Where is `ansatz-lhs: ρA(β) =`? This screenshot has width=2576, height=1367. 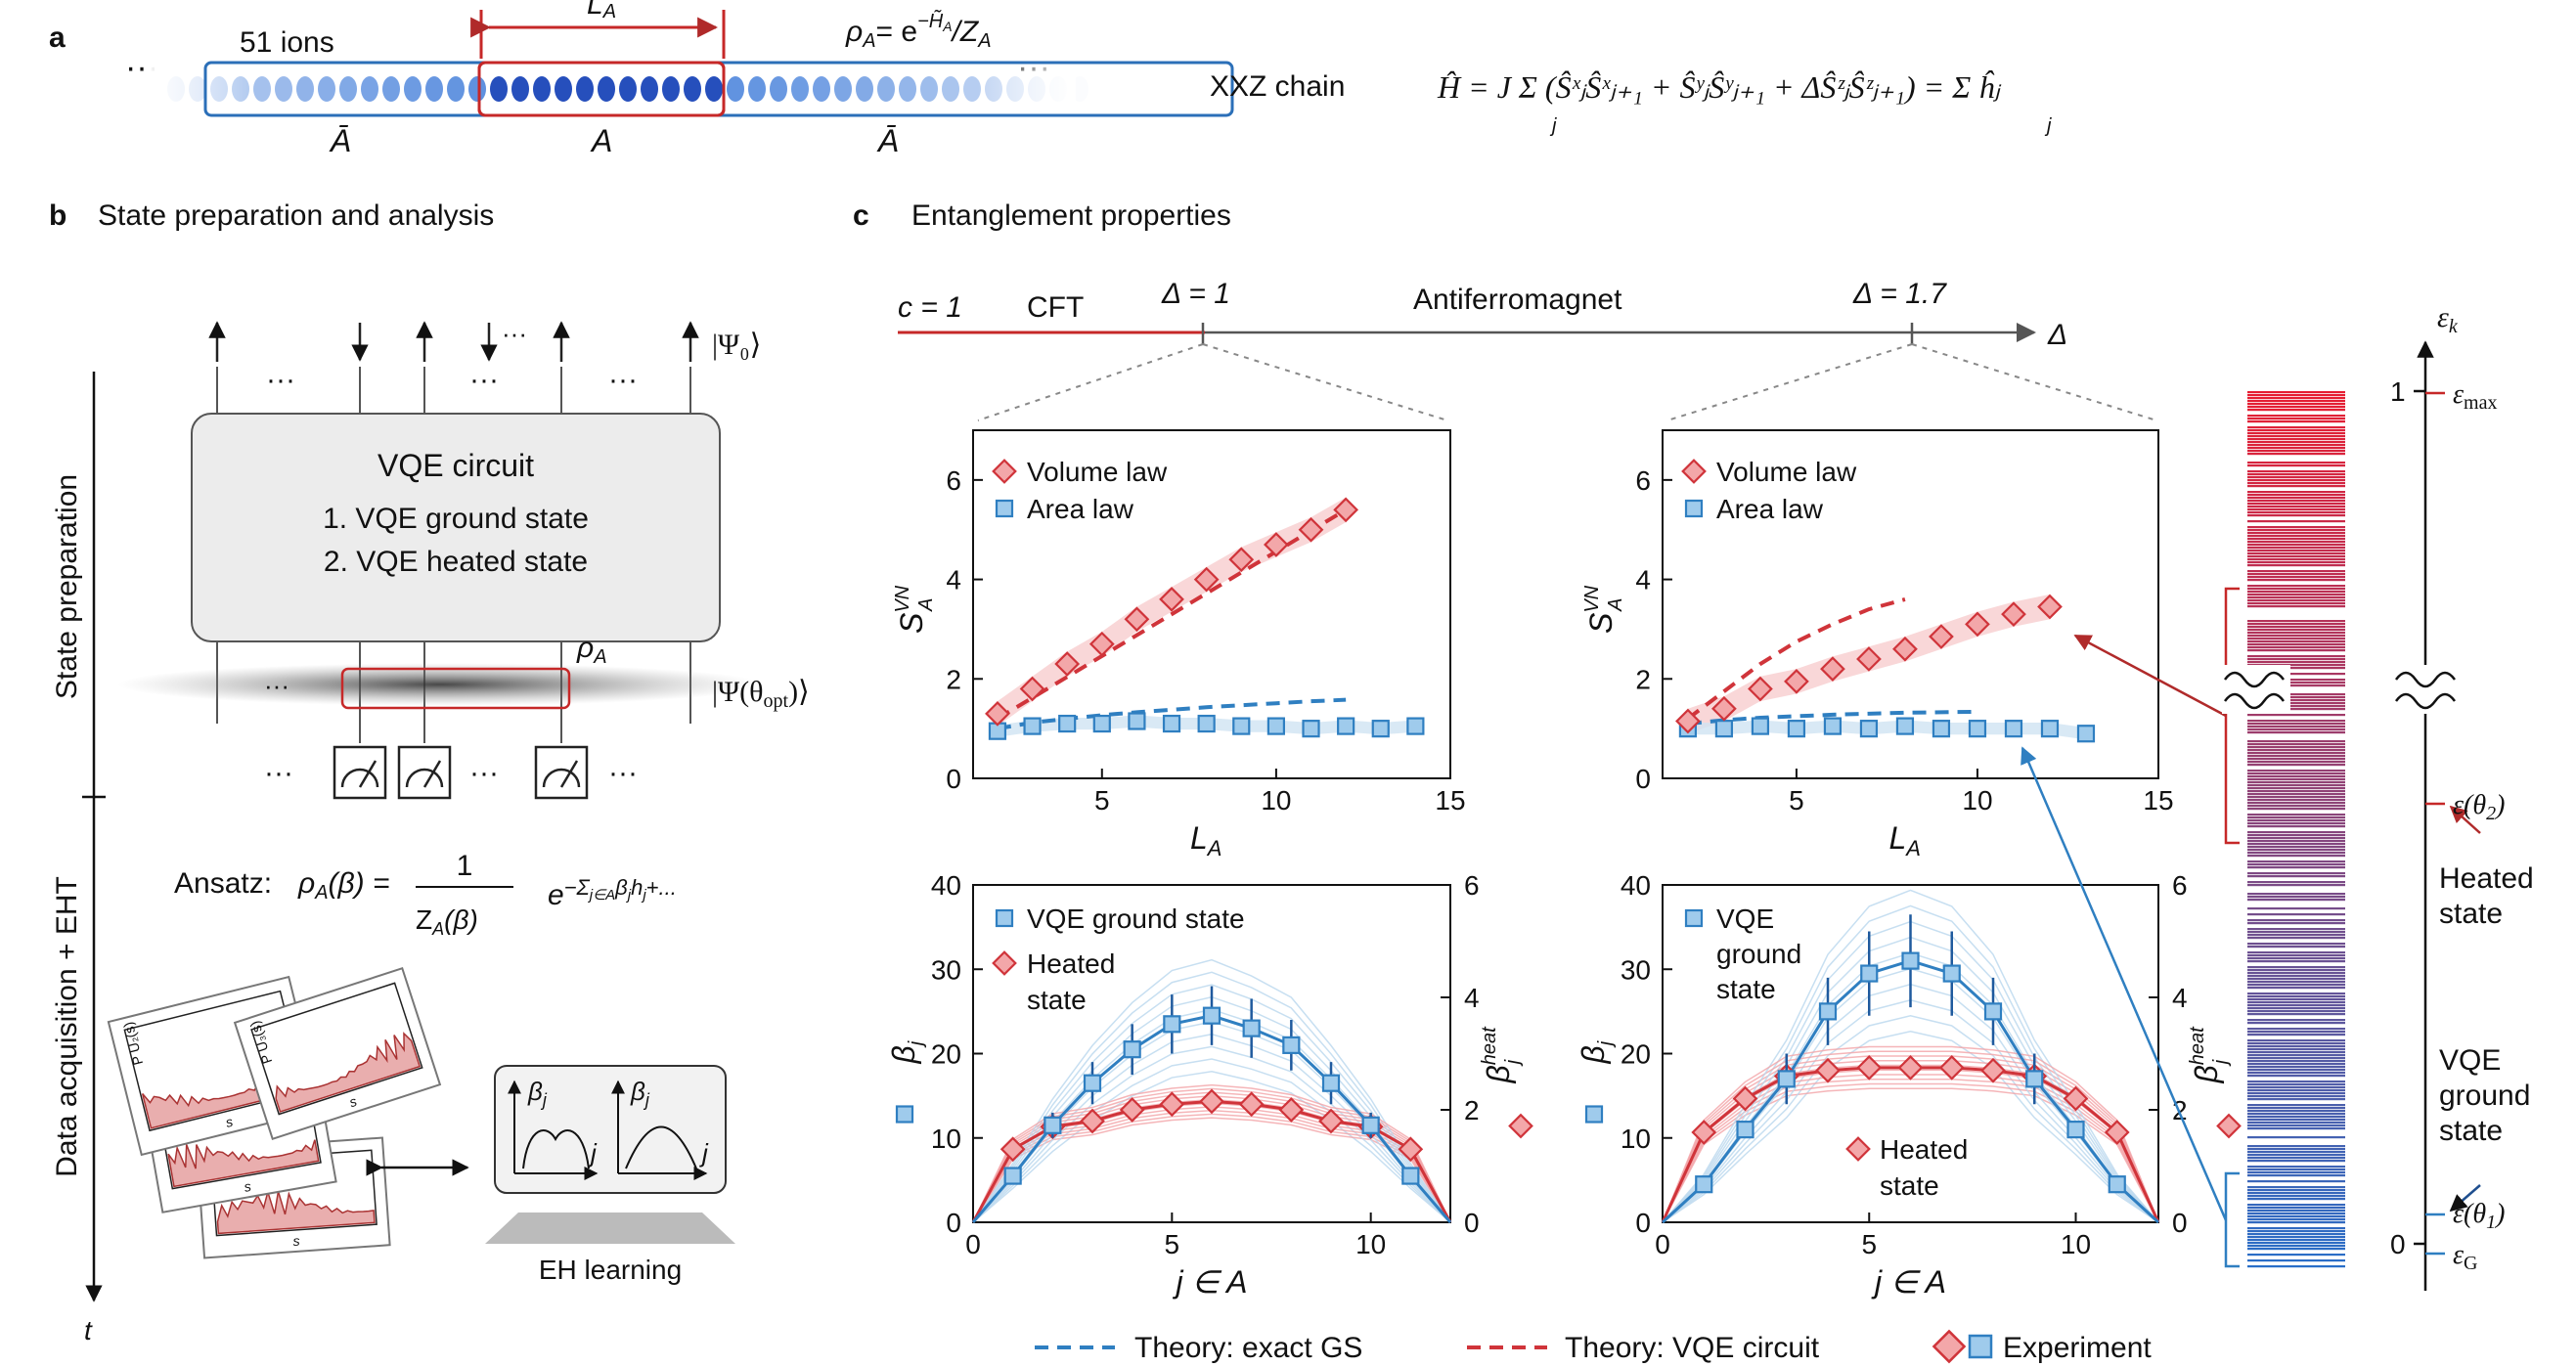
ansatz-lhs: ρA(β) = is located at coordinates (343, 886).